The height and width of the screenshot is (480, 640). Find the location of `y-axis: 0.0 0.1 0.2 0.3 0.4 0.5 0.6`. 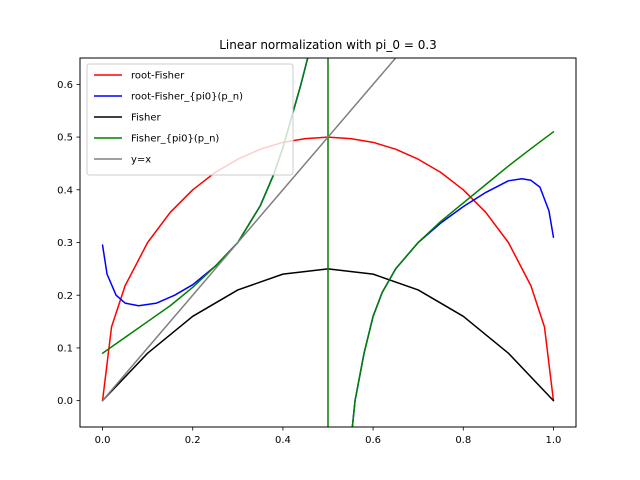

y-axis: 0.0 0.1 0.2 0.3 0.4 0.5 0.6 is located at coordinates (68, 243).